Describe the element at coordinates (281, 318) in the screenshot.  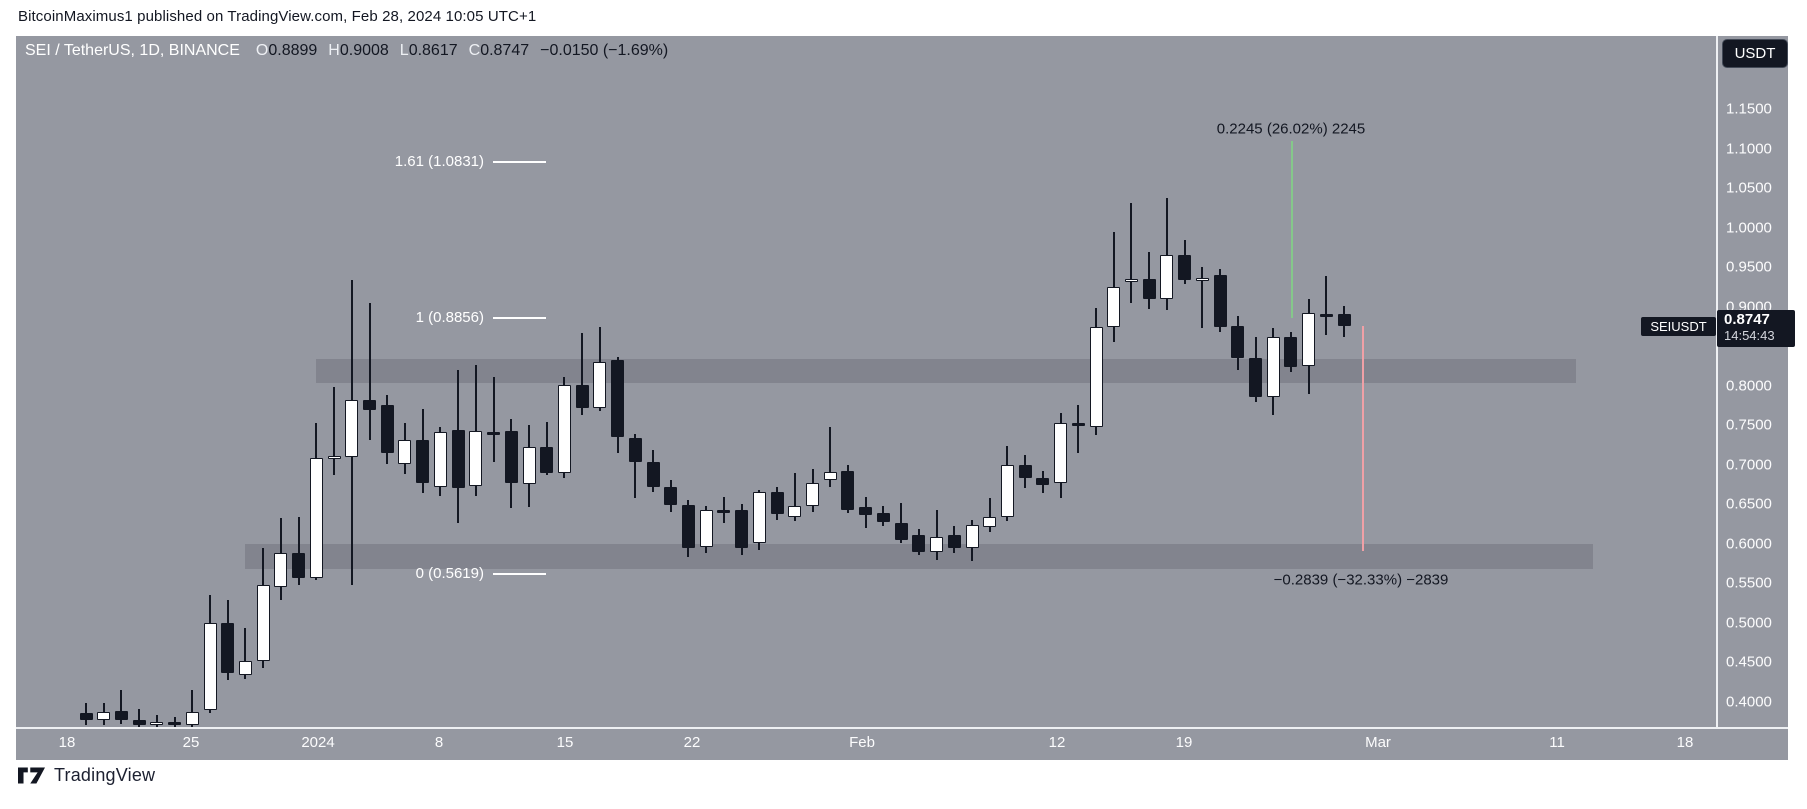
I see `fib-level: 1 (0.8856)` at that location.